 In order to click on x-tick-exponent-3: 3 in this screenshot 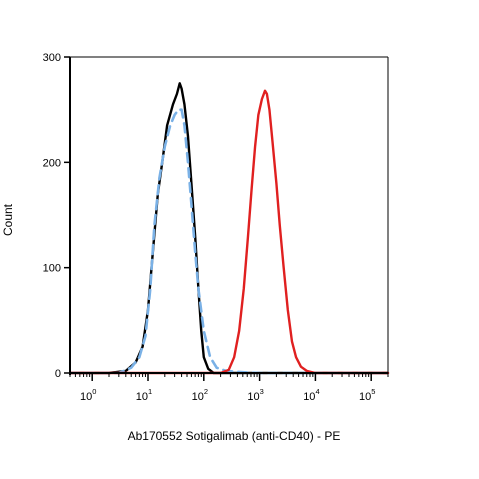, I will do `click(262, 391)`.